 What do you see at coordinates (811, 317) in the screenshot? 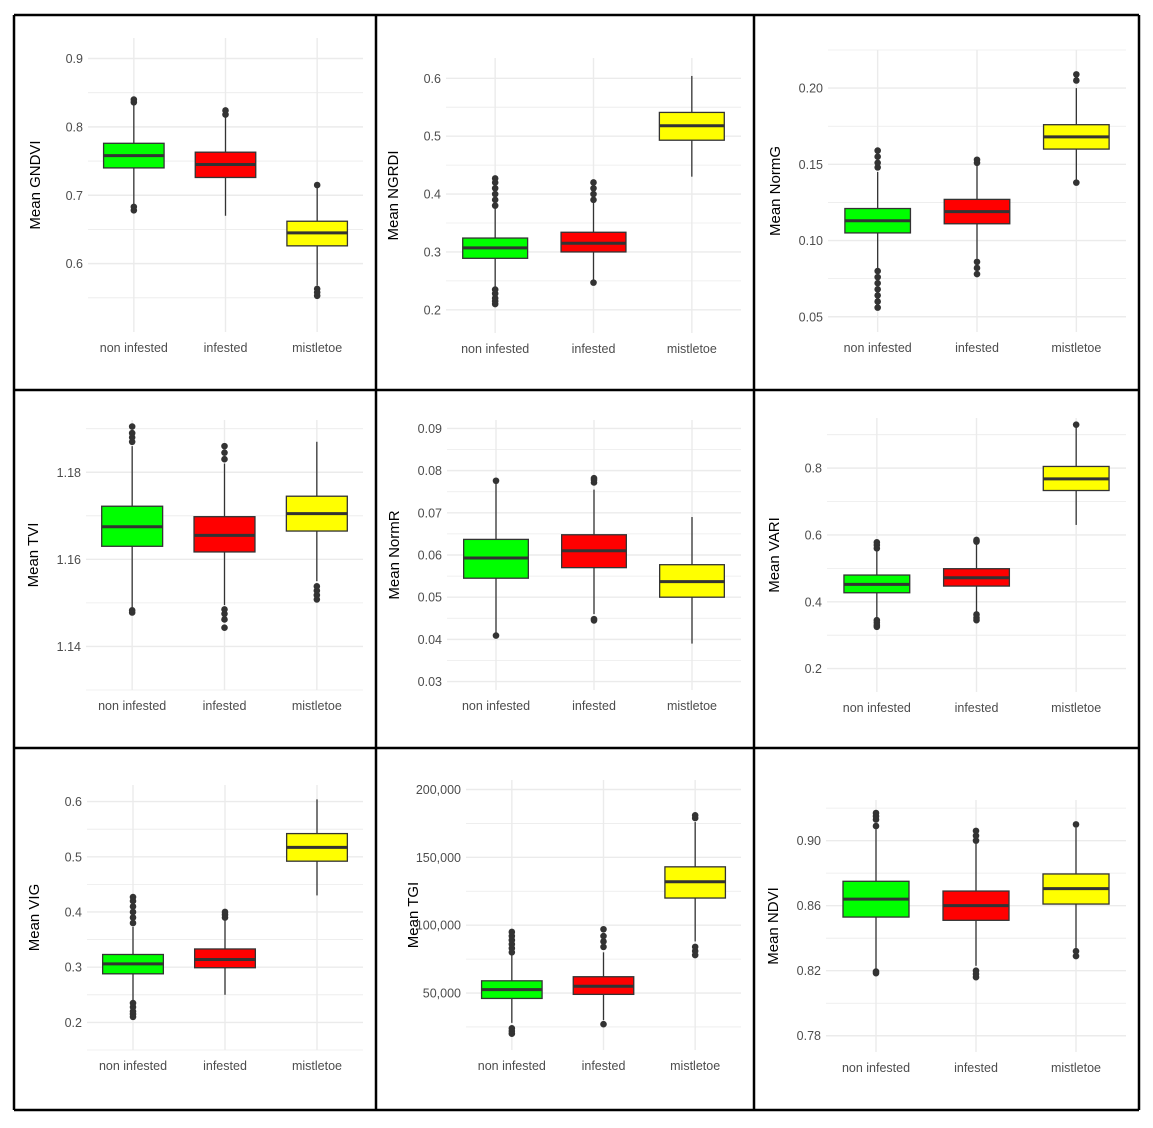
I see `y-tick-label: 0.05` at bounding box center [811, 317].